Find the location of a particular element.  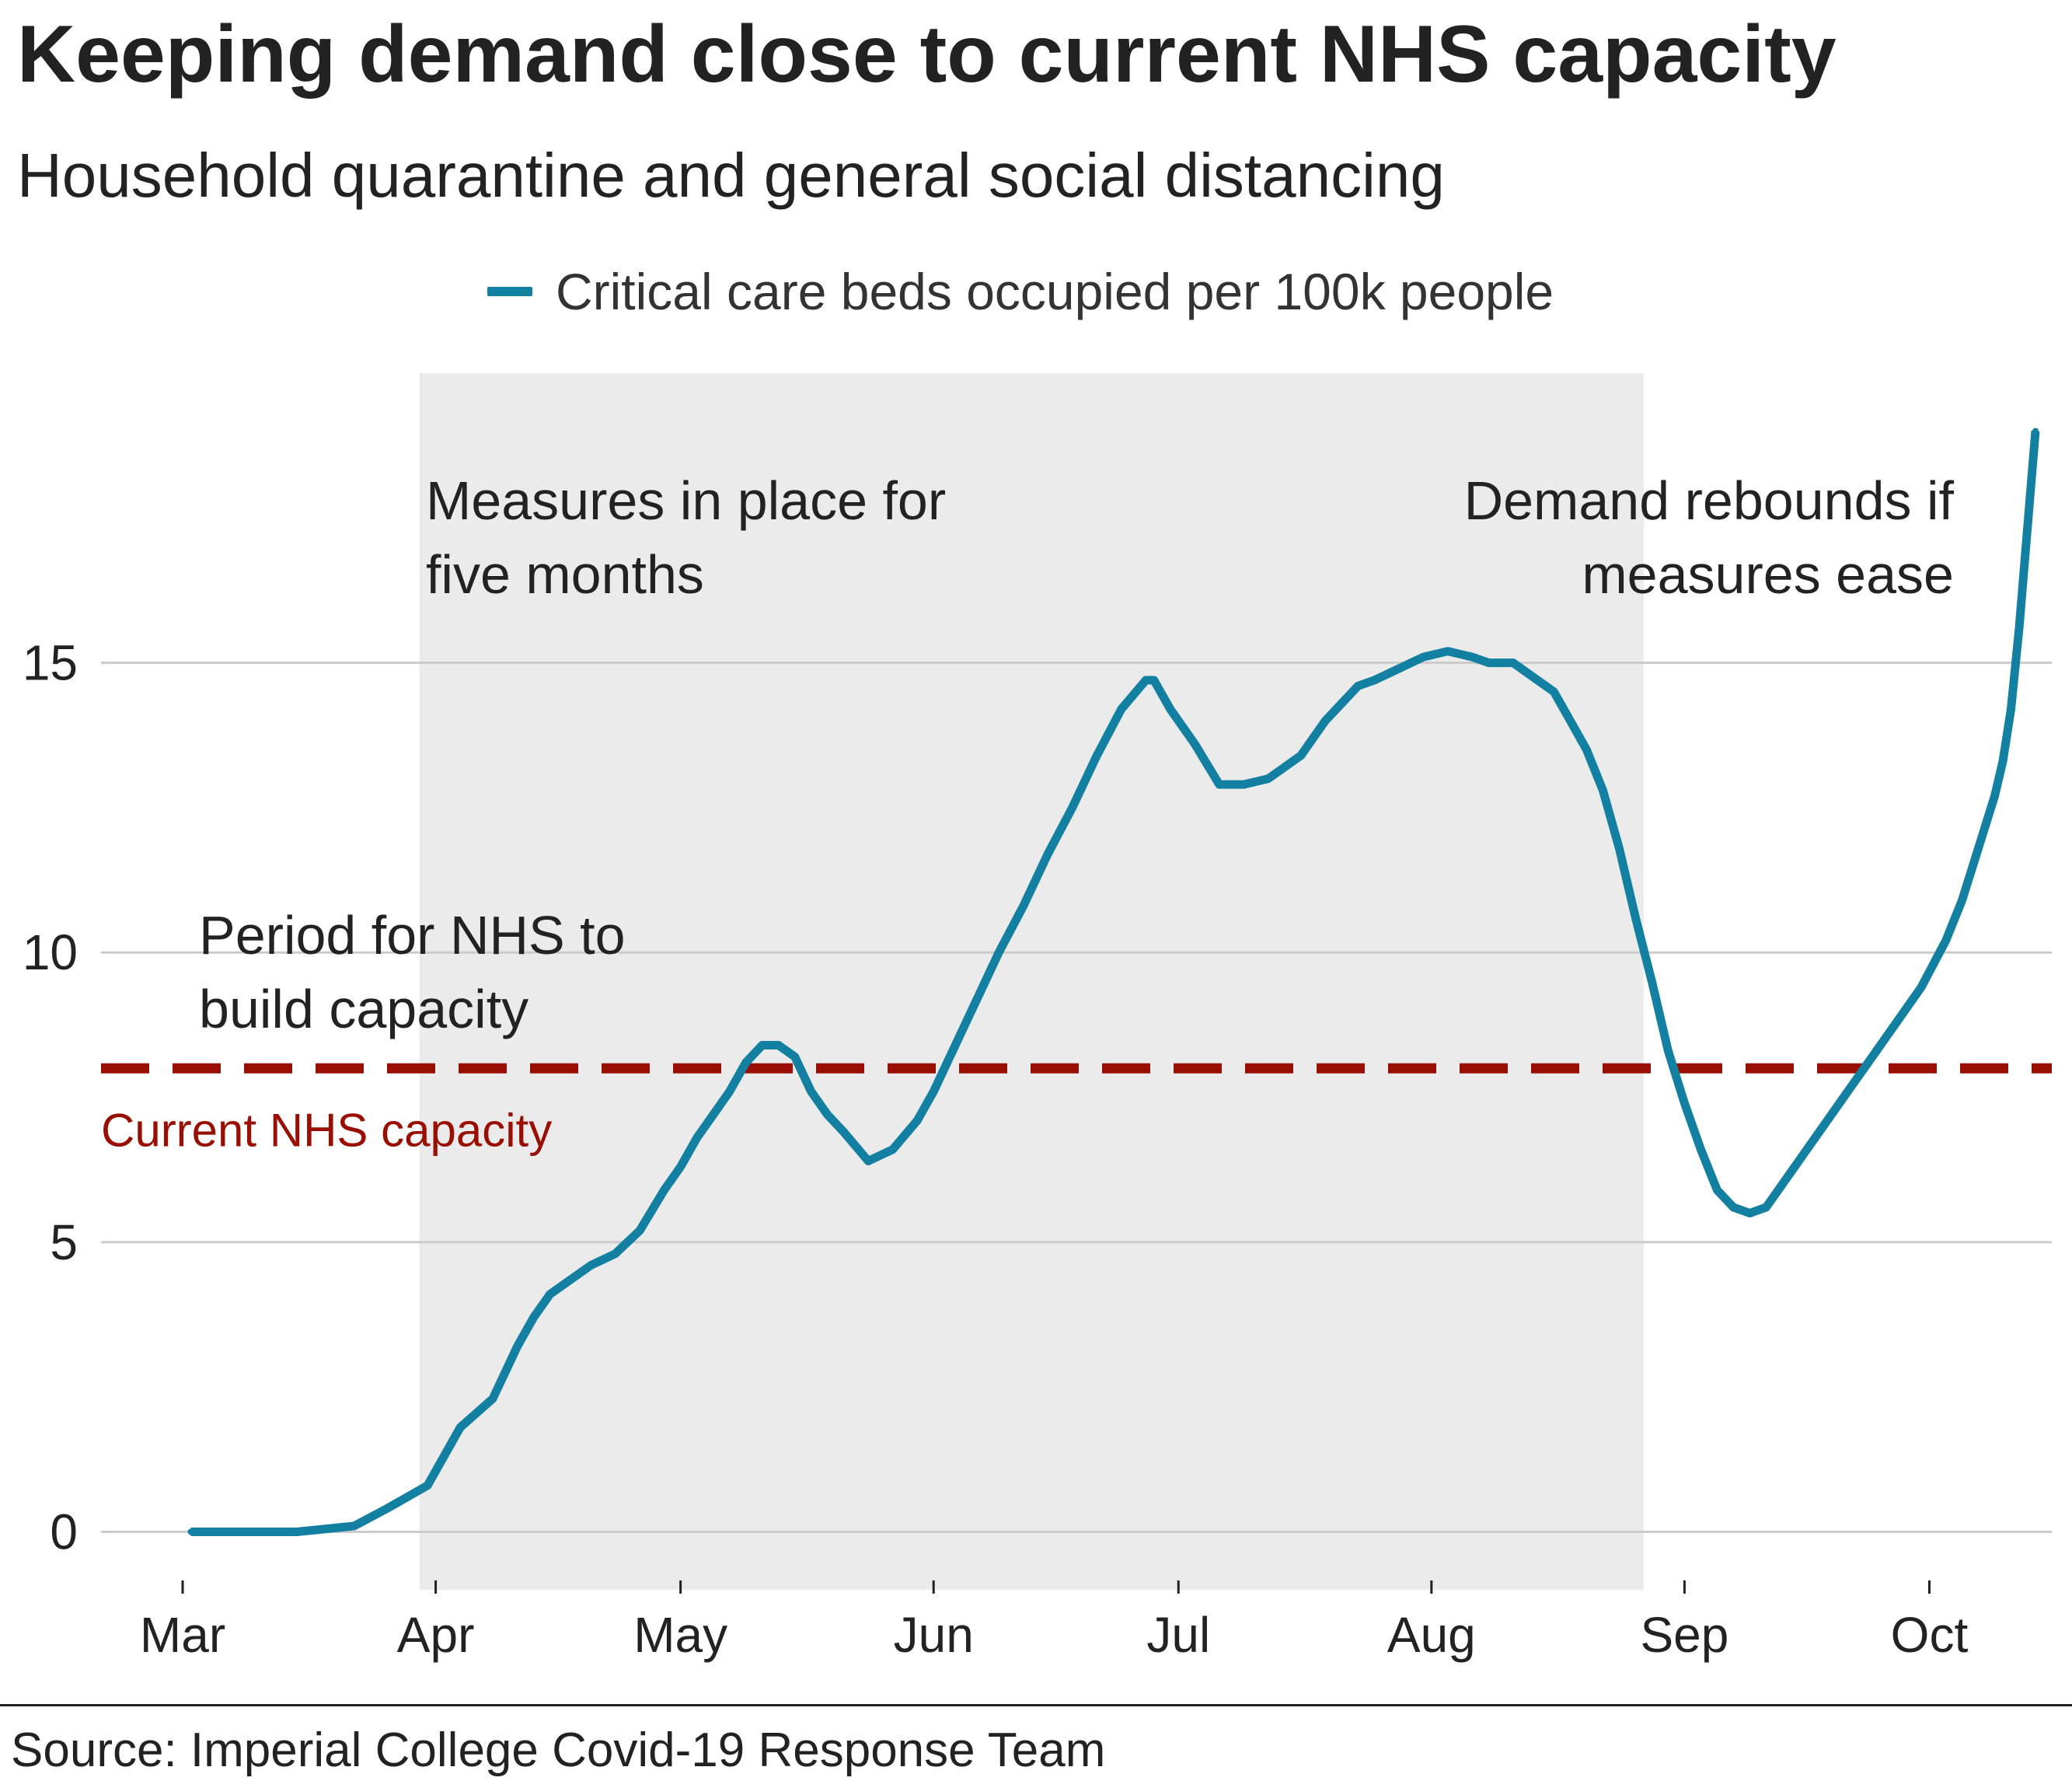

x-tick-label: Sep is located at coordinates (1684, 1635).